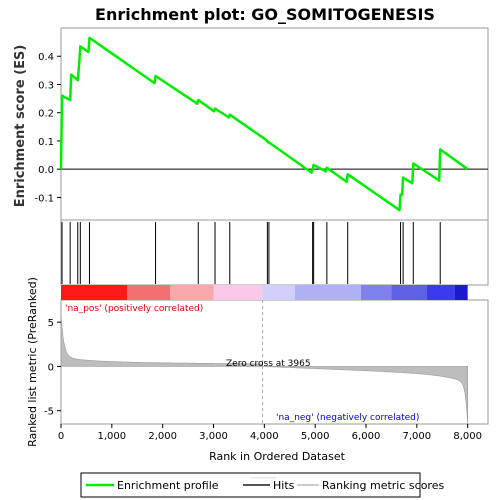 The height and width of the screenshot is (500, 500). Describe the element at coordinates (46, 142) in the screenshot. I see `es-ytick-label-2: 0.1` at that location.